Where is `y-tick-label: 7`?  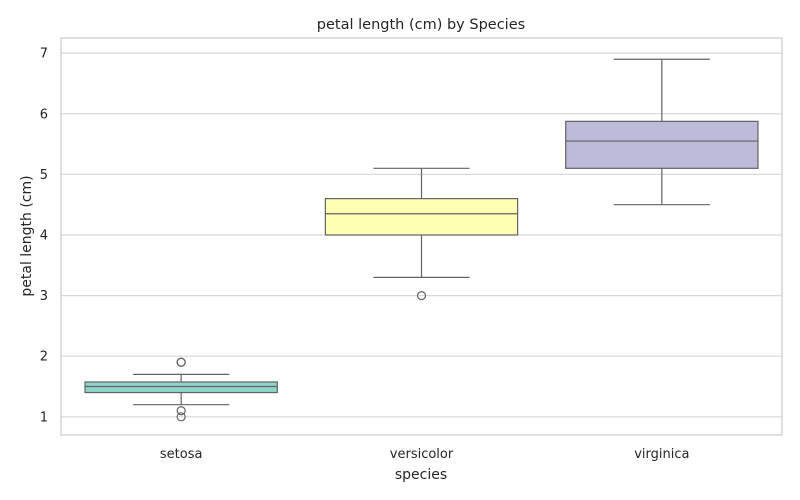 y-tick-label: 7 is located at coordinates (44, 54).